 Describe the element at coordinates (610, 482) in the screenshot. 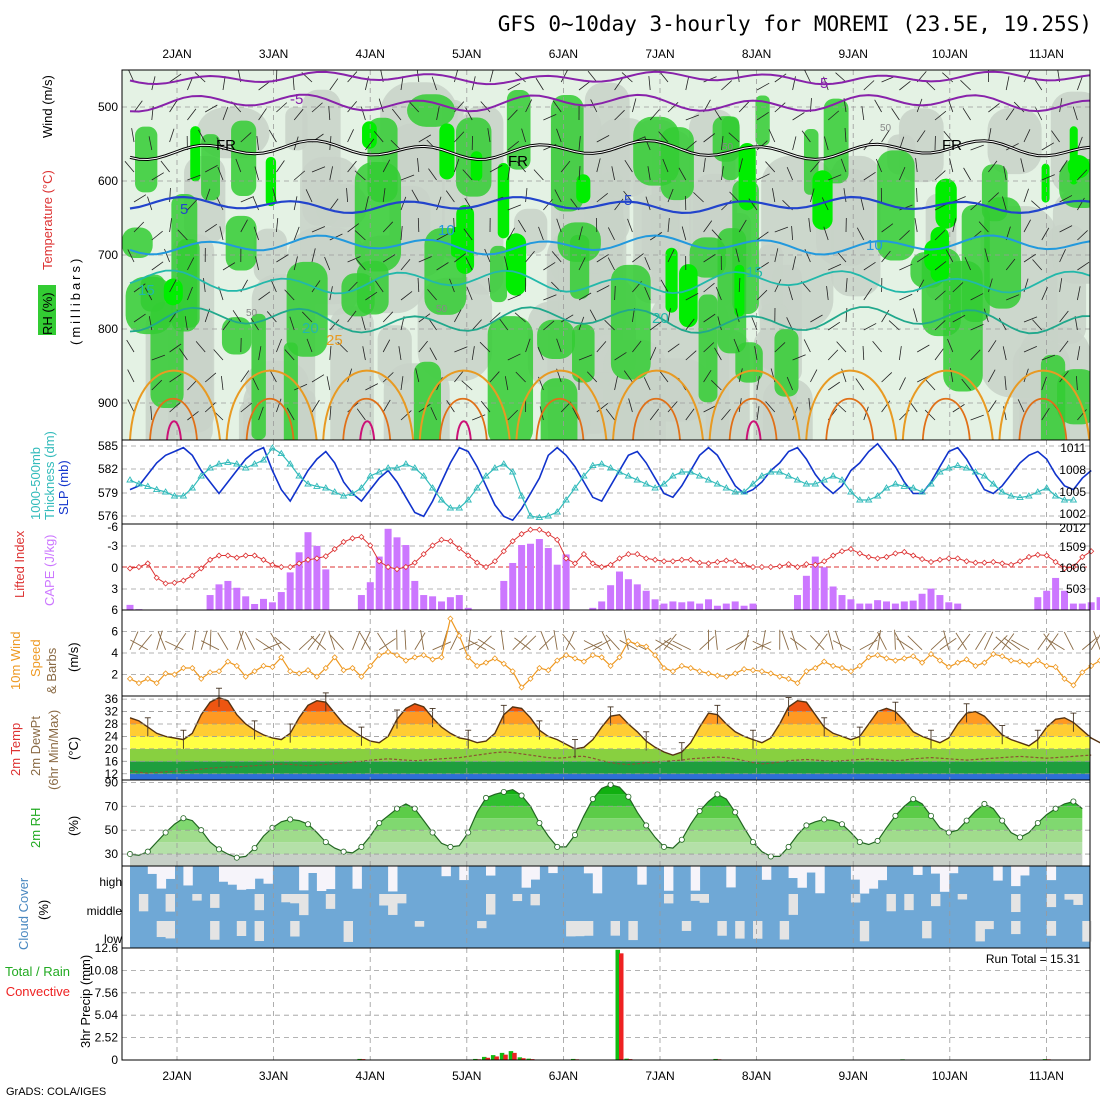

I see `slp-line` at that location.